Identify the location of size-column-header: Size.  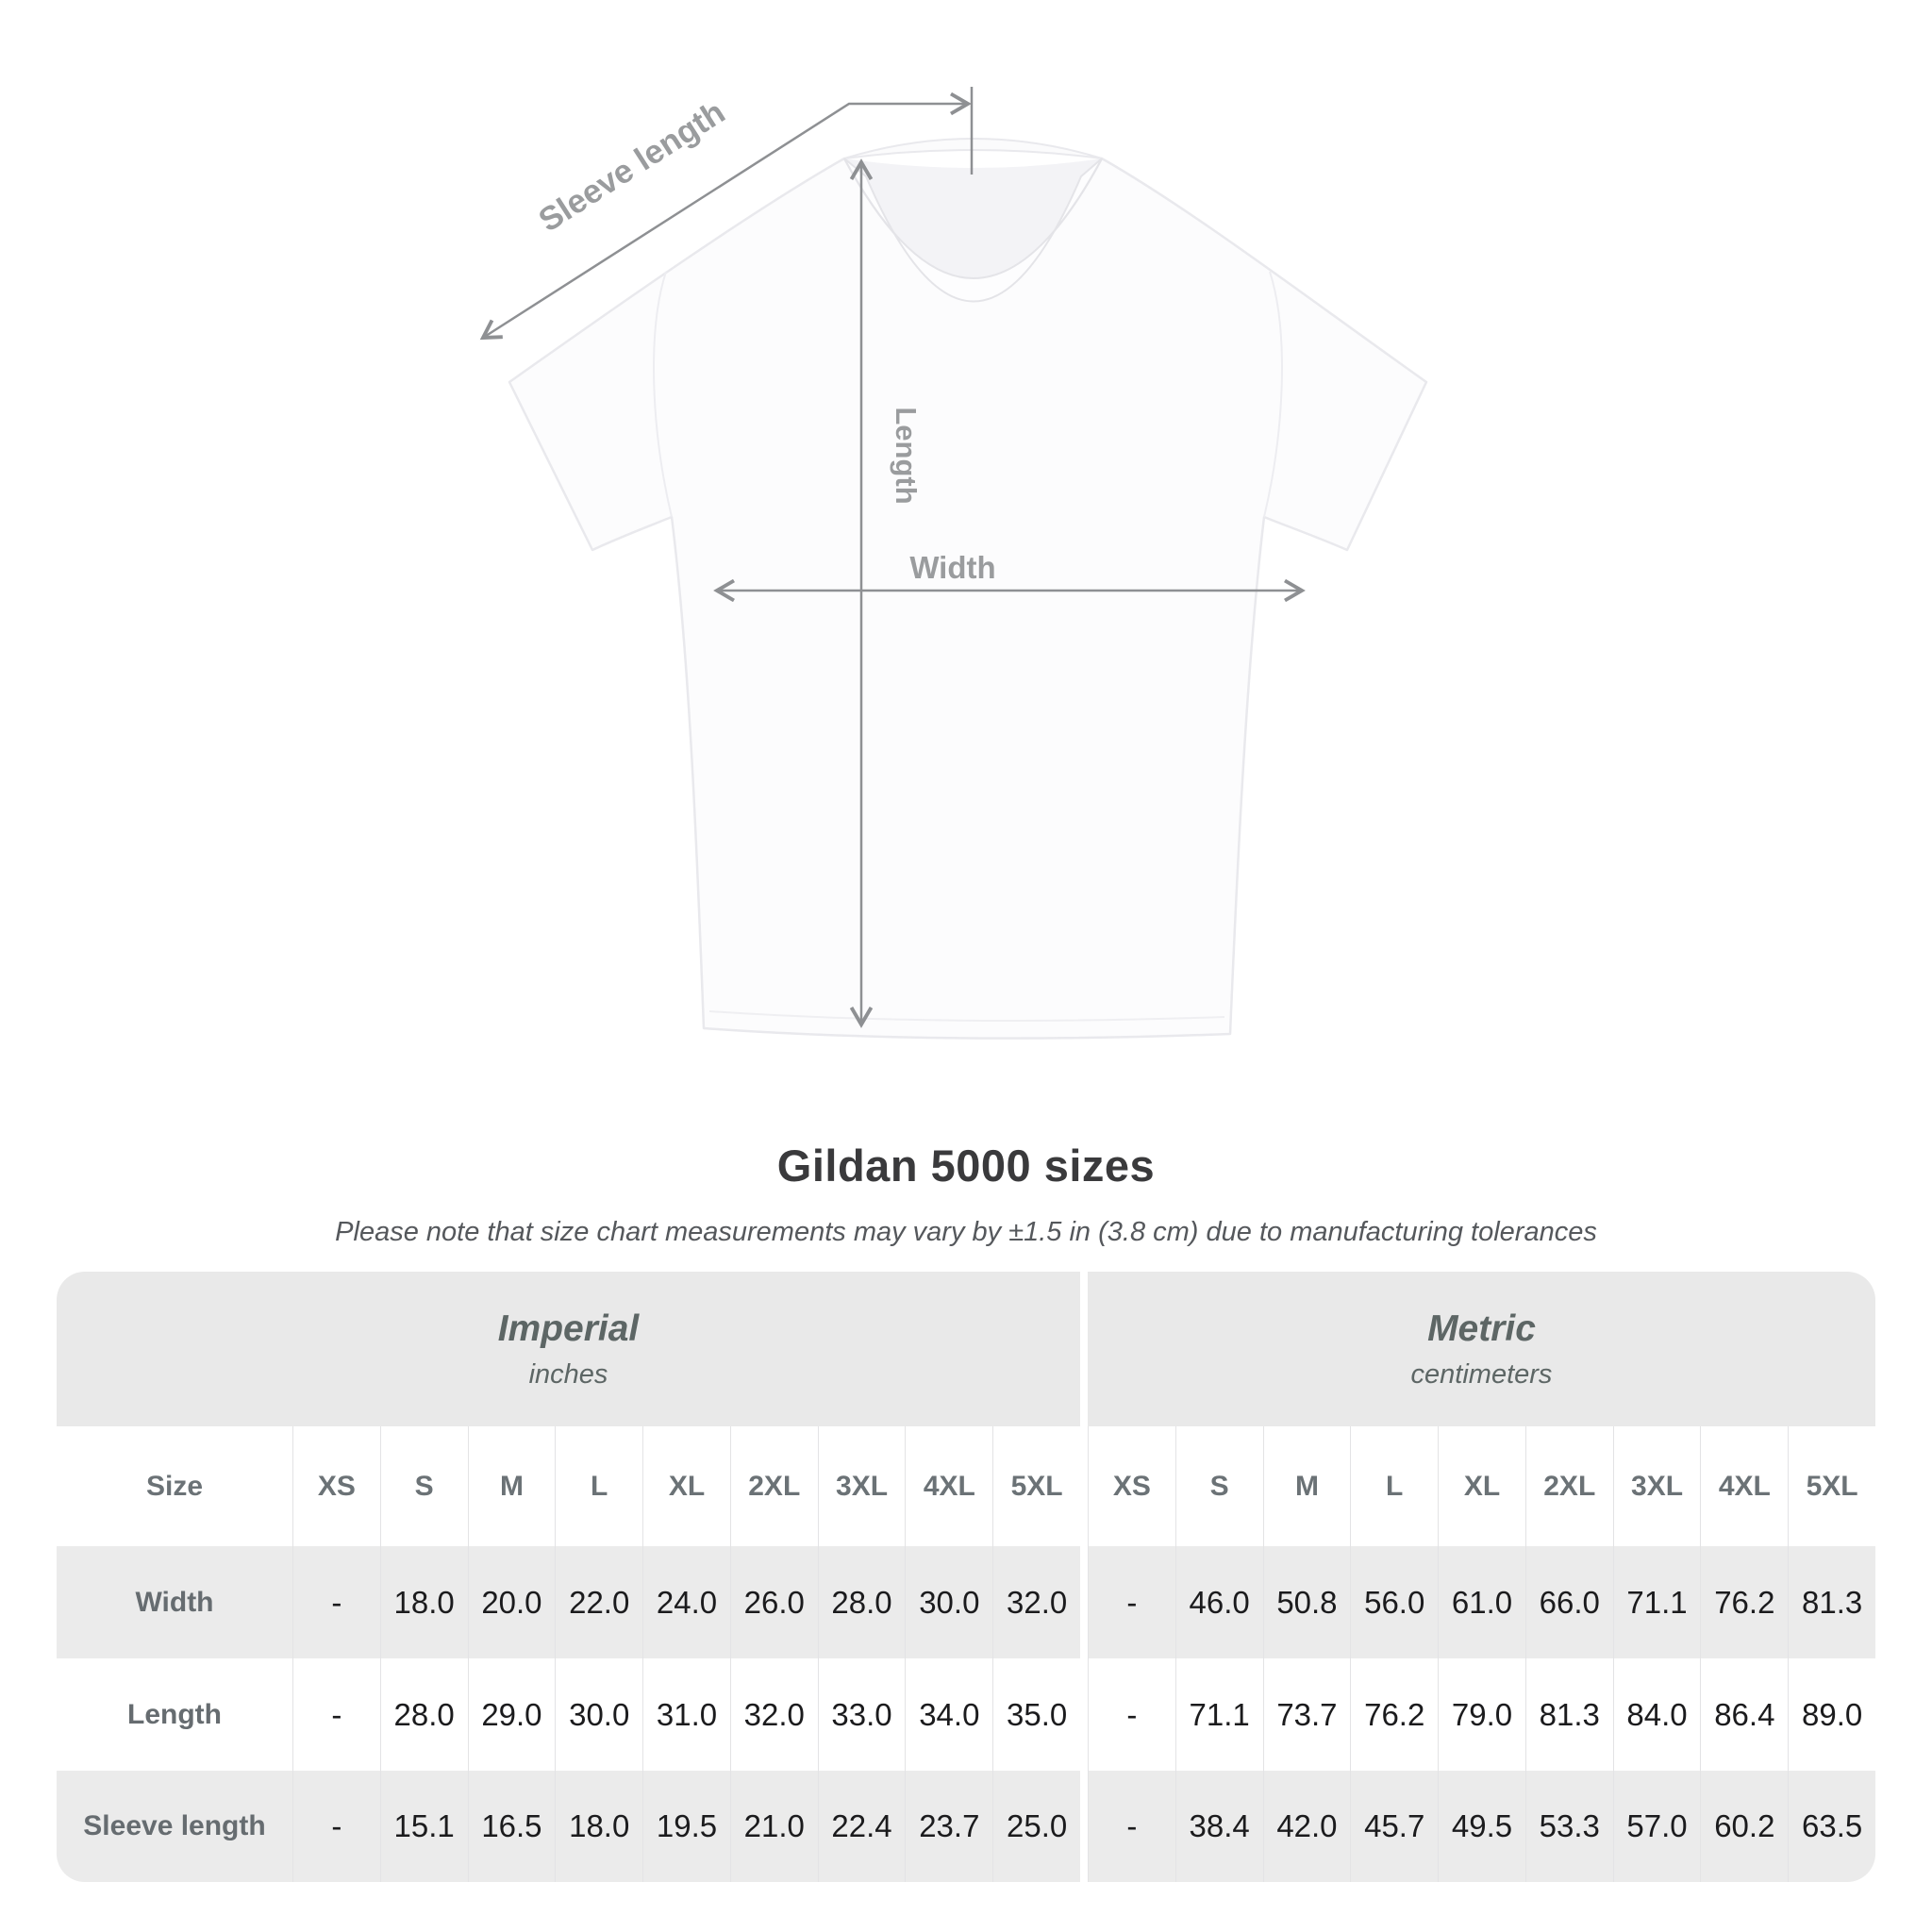
(175, 1486).